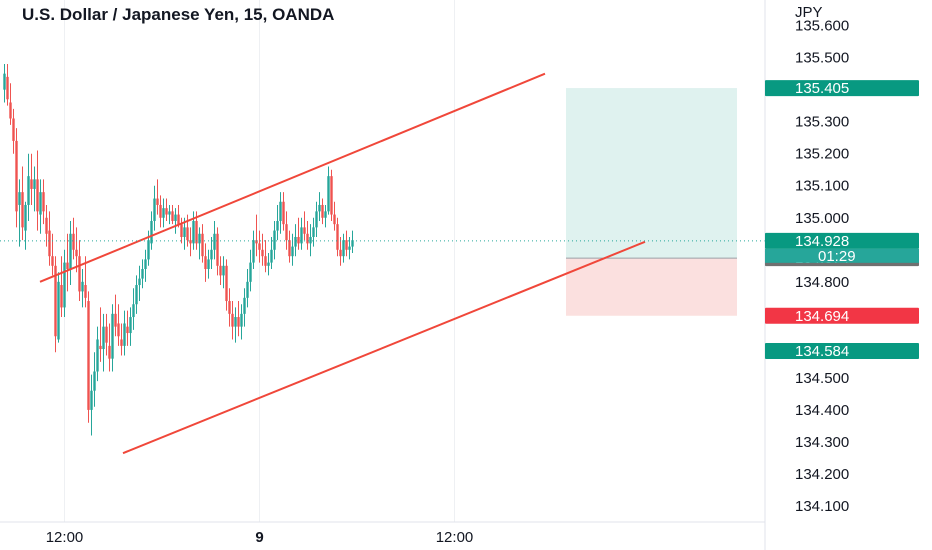 This screenshot has height=550, width=932. I want to click on price-tag-label: 134.584, so click(822, 351).